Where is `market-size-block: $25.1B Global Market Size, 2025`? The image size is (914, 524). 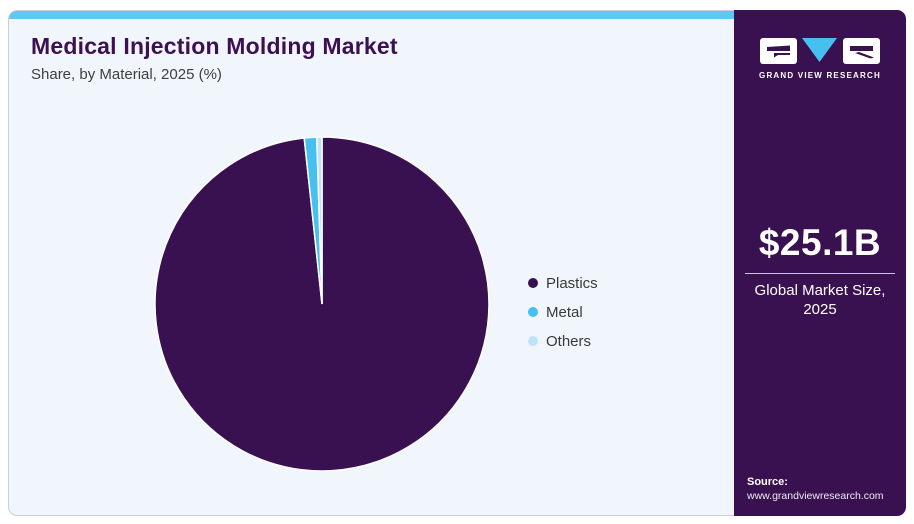
market-size-block: $25.1B Global Market Size, 2025 is located at coordinates (820, 271).